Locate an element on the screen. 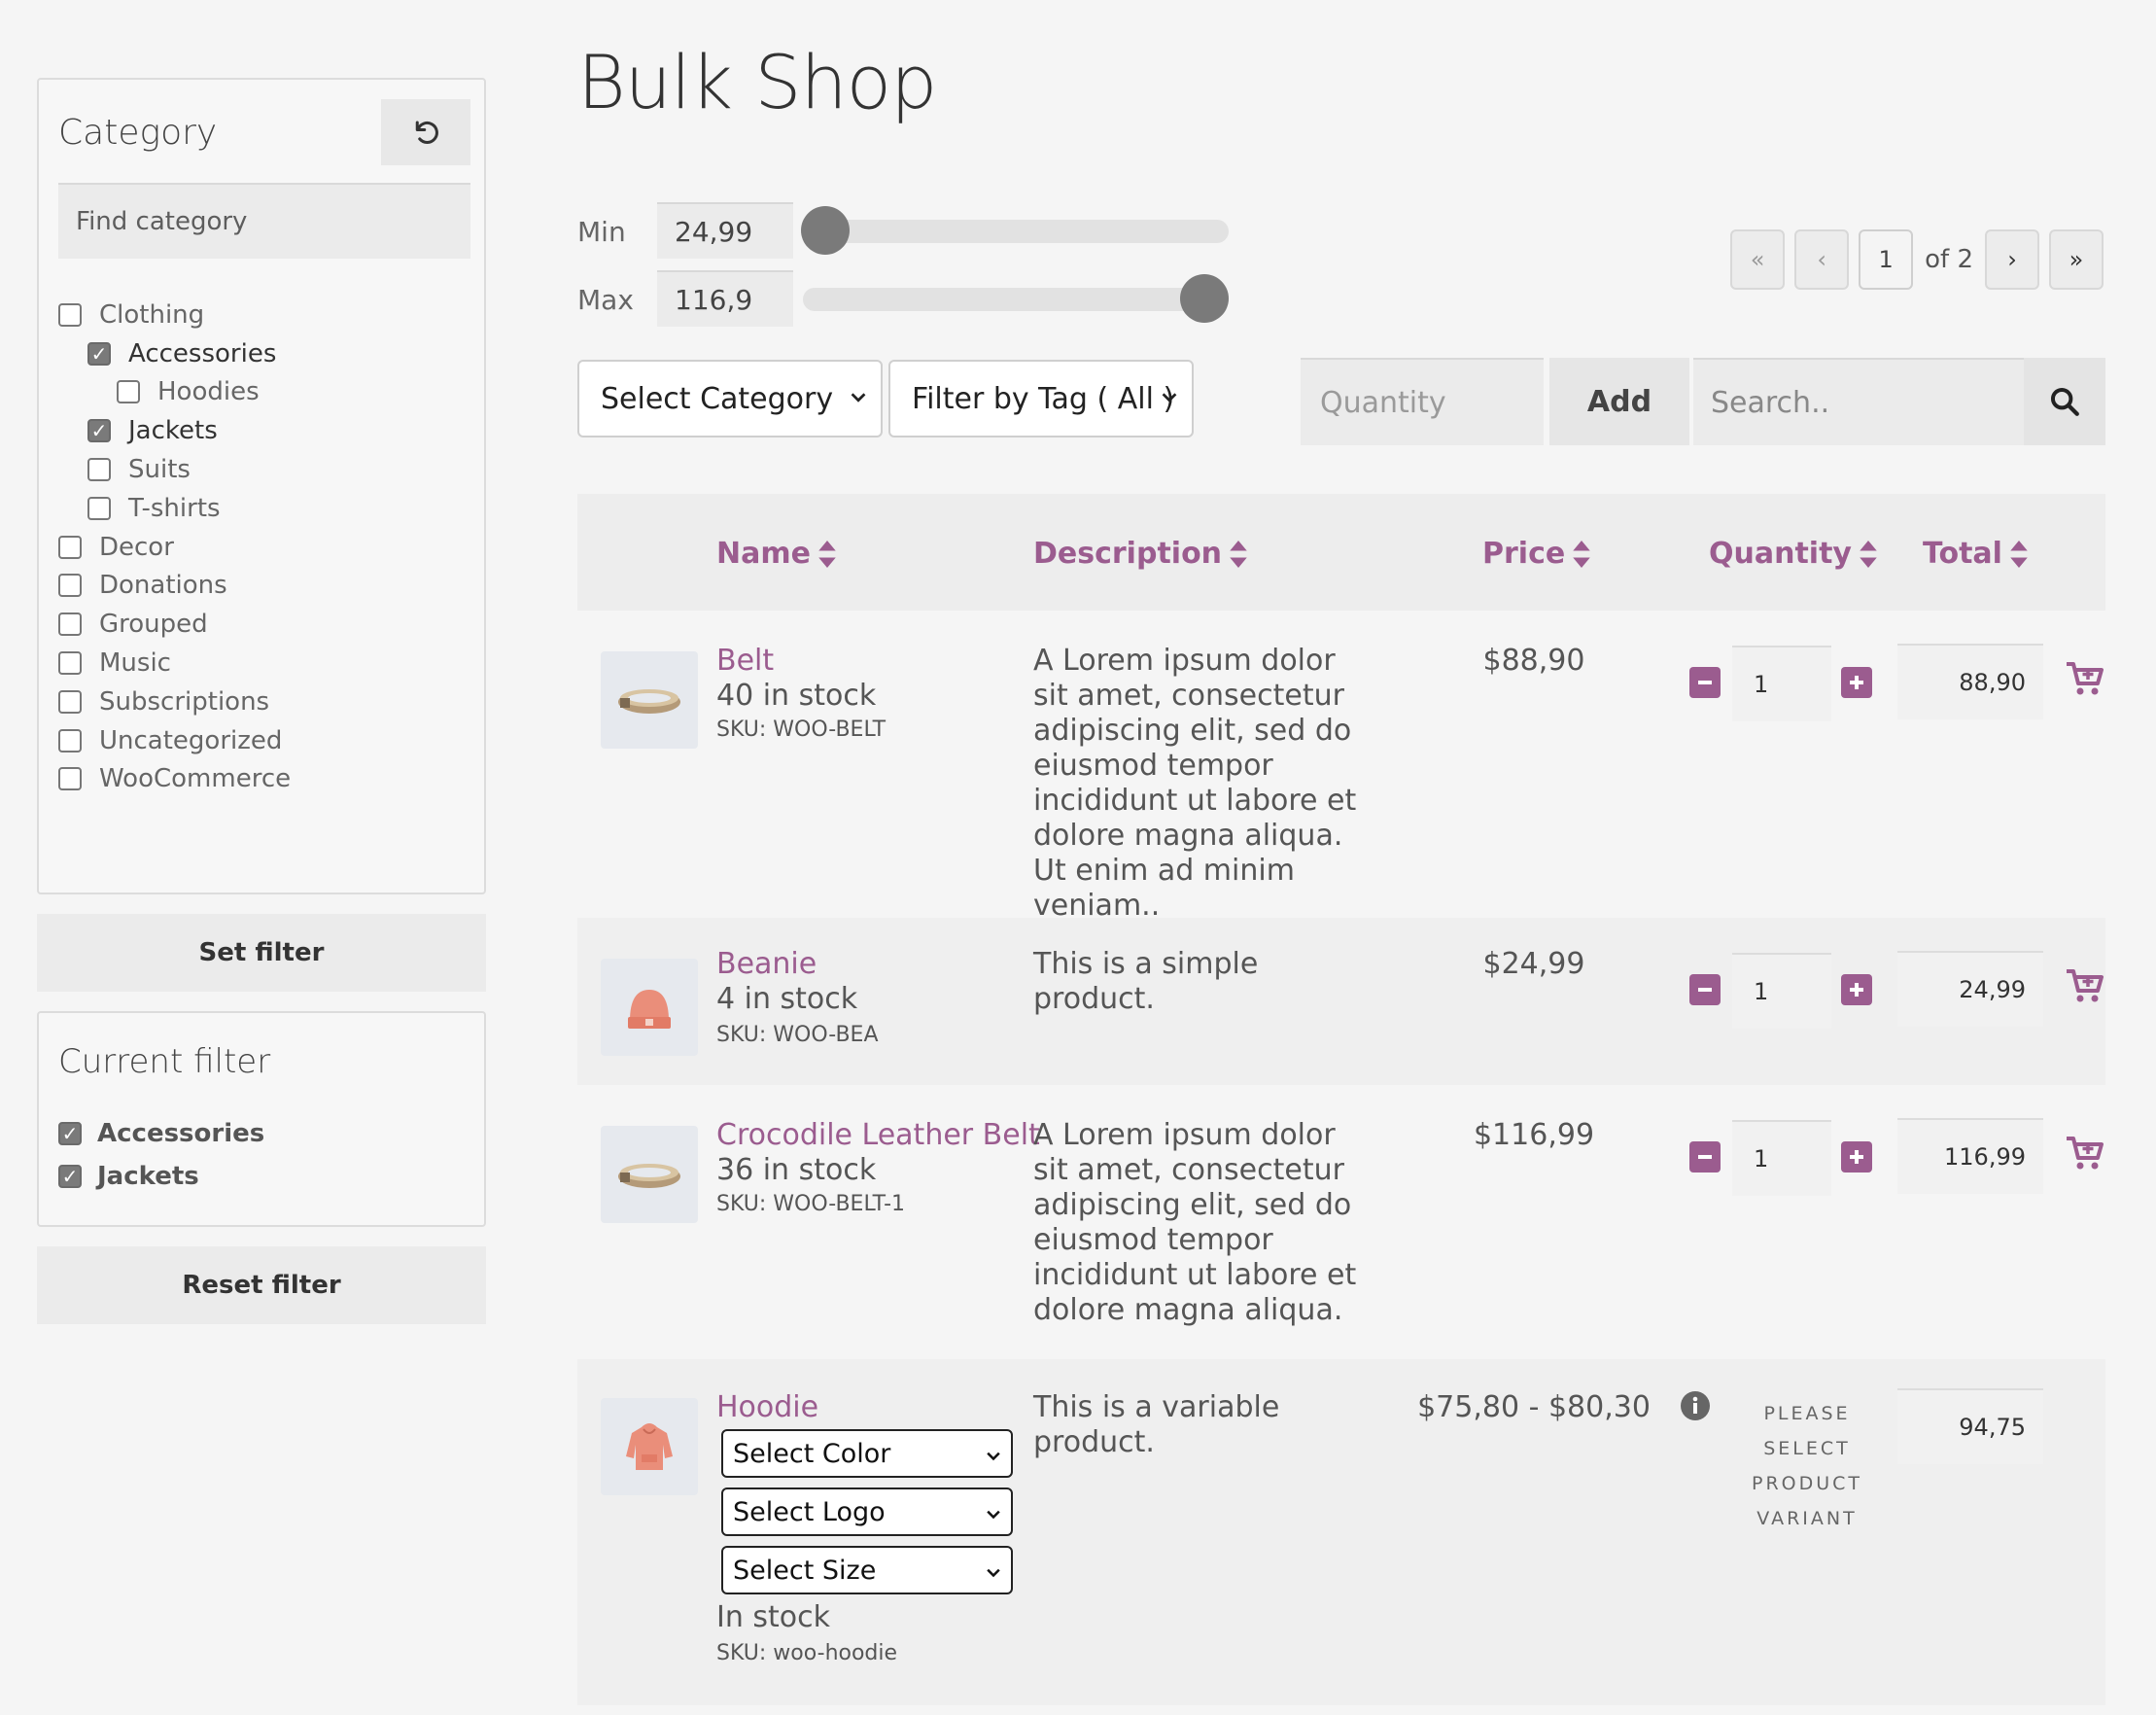 The width and height of the screenshot is (2156, 1715). product-stock: 4 in stock is located at coordinates (787, 999).